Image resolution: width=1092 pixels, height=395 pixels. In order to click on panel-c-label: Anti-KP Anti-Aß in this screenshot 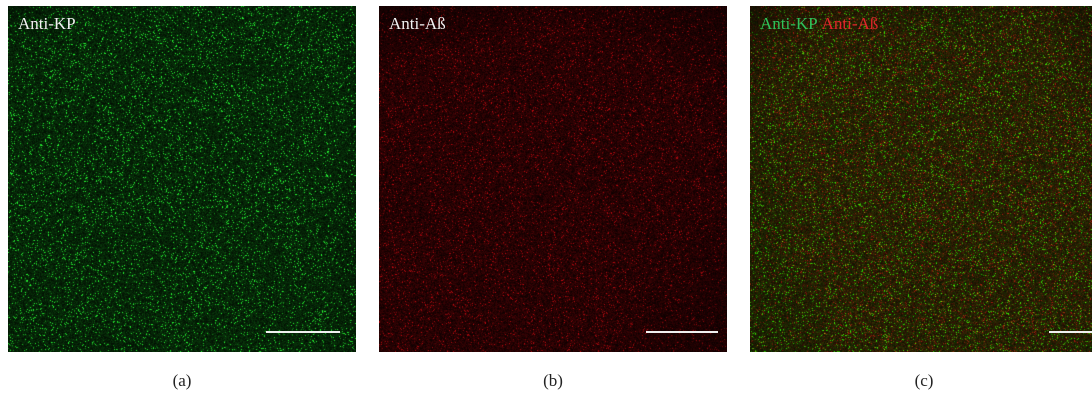, I will do `click(819, 24)`.